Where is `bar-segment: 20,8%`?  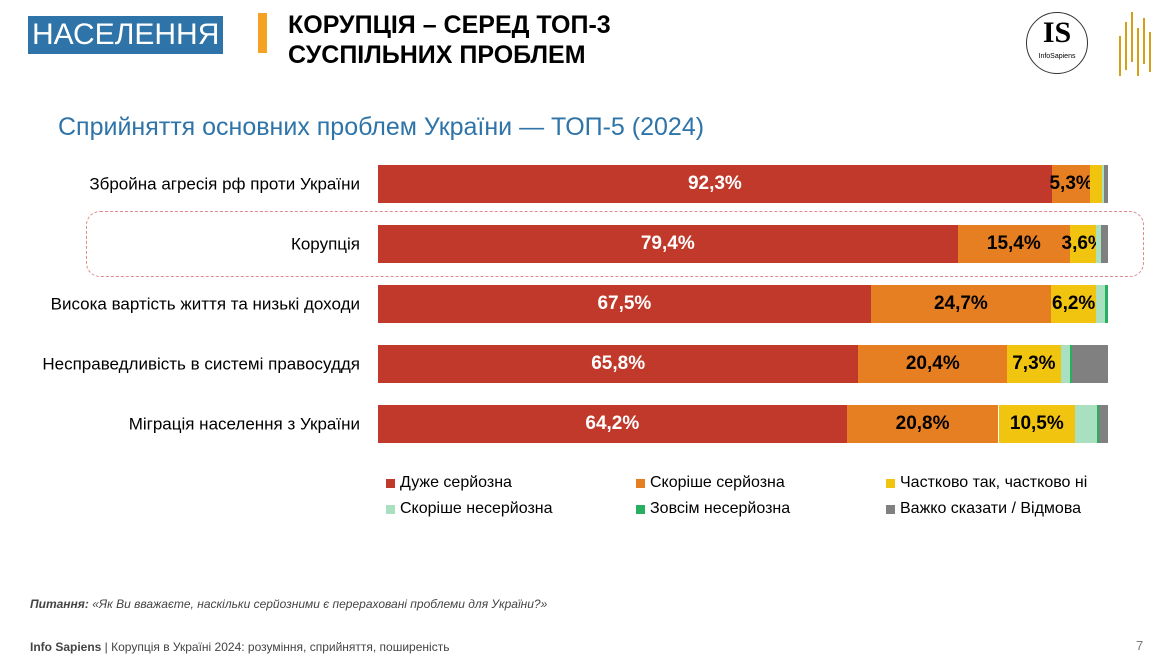
bar-segment: 20,8% is located at coordinates (922, 424).